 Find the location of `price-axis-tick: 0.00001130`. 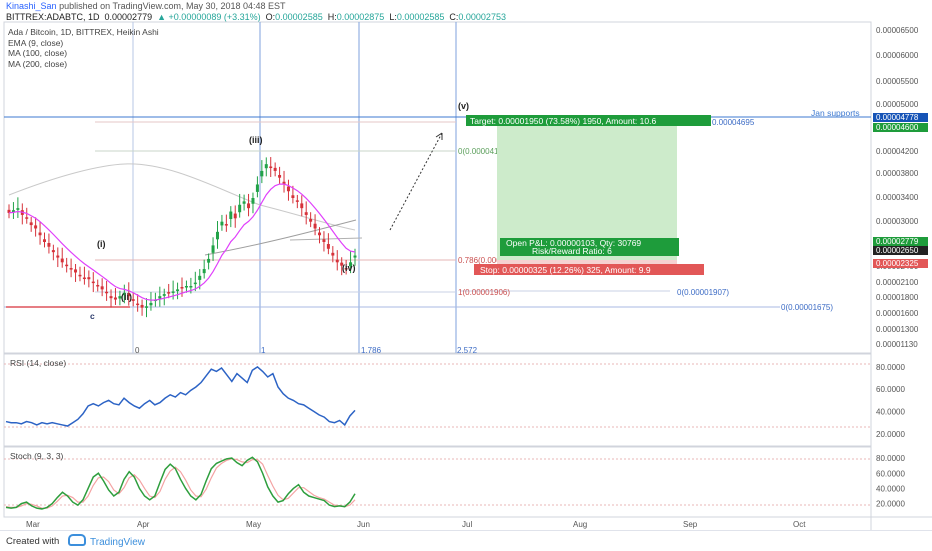

price-axis-tick: 0.00001130 is located at coordinates (897, 344).